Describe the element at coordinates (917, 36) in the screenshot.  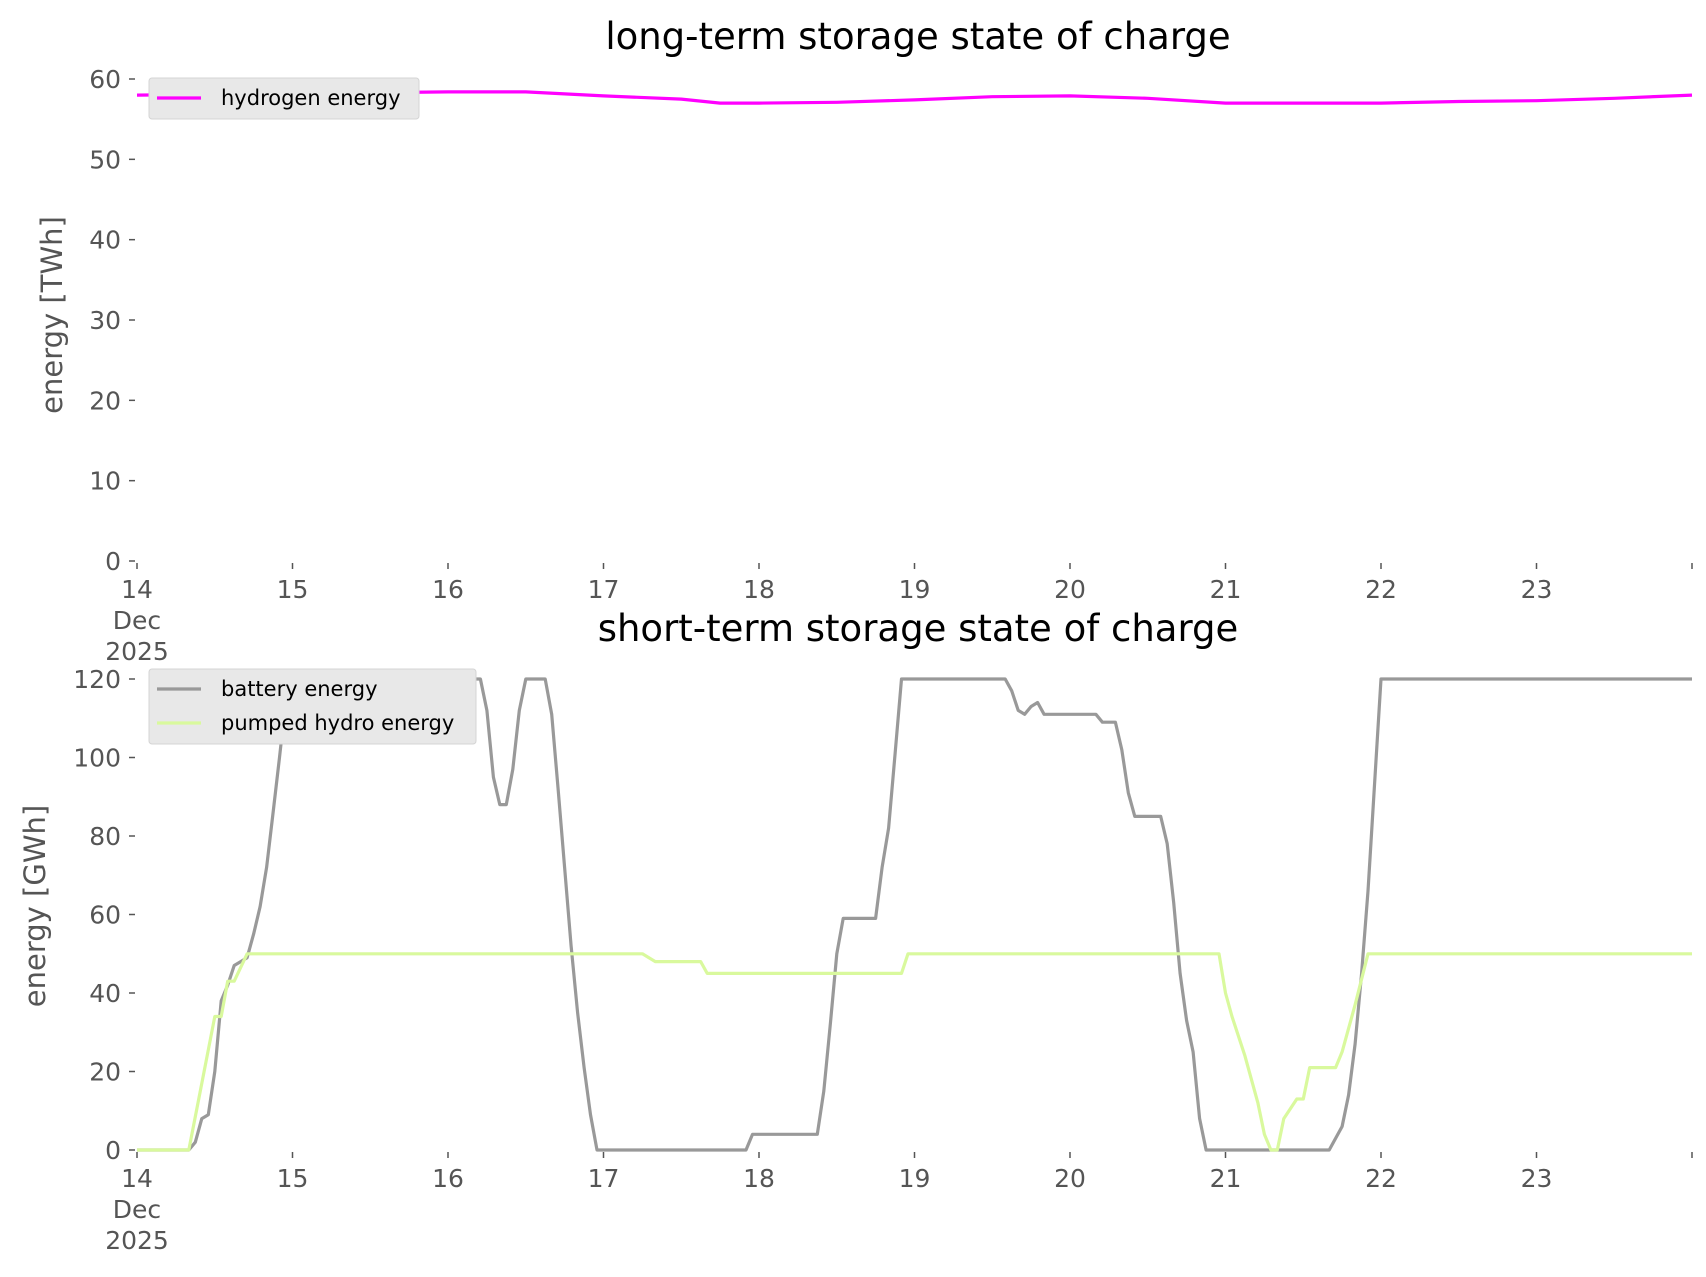
I see `chart-title: long-term storage state of charge` at that location.